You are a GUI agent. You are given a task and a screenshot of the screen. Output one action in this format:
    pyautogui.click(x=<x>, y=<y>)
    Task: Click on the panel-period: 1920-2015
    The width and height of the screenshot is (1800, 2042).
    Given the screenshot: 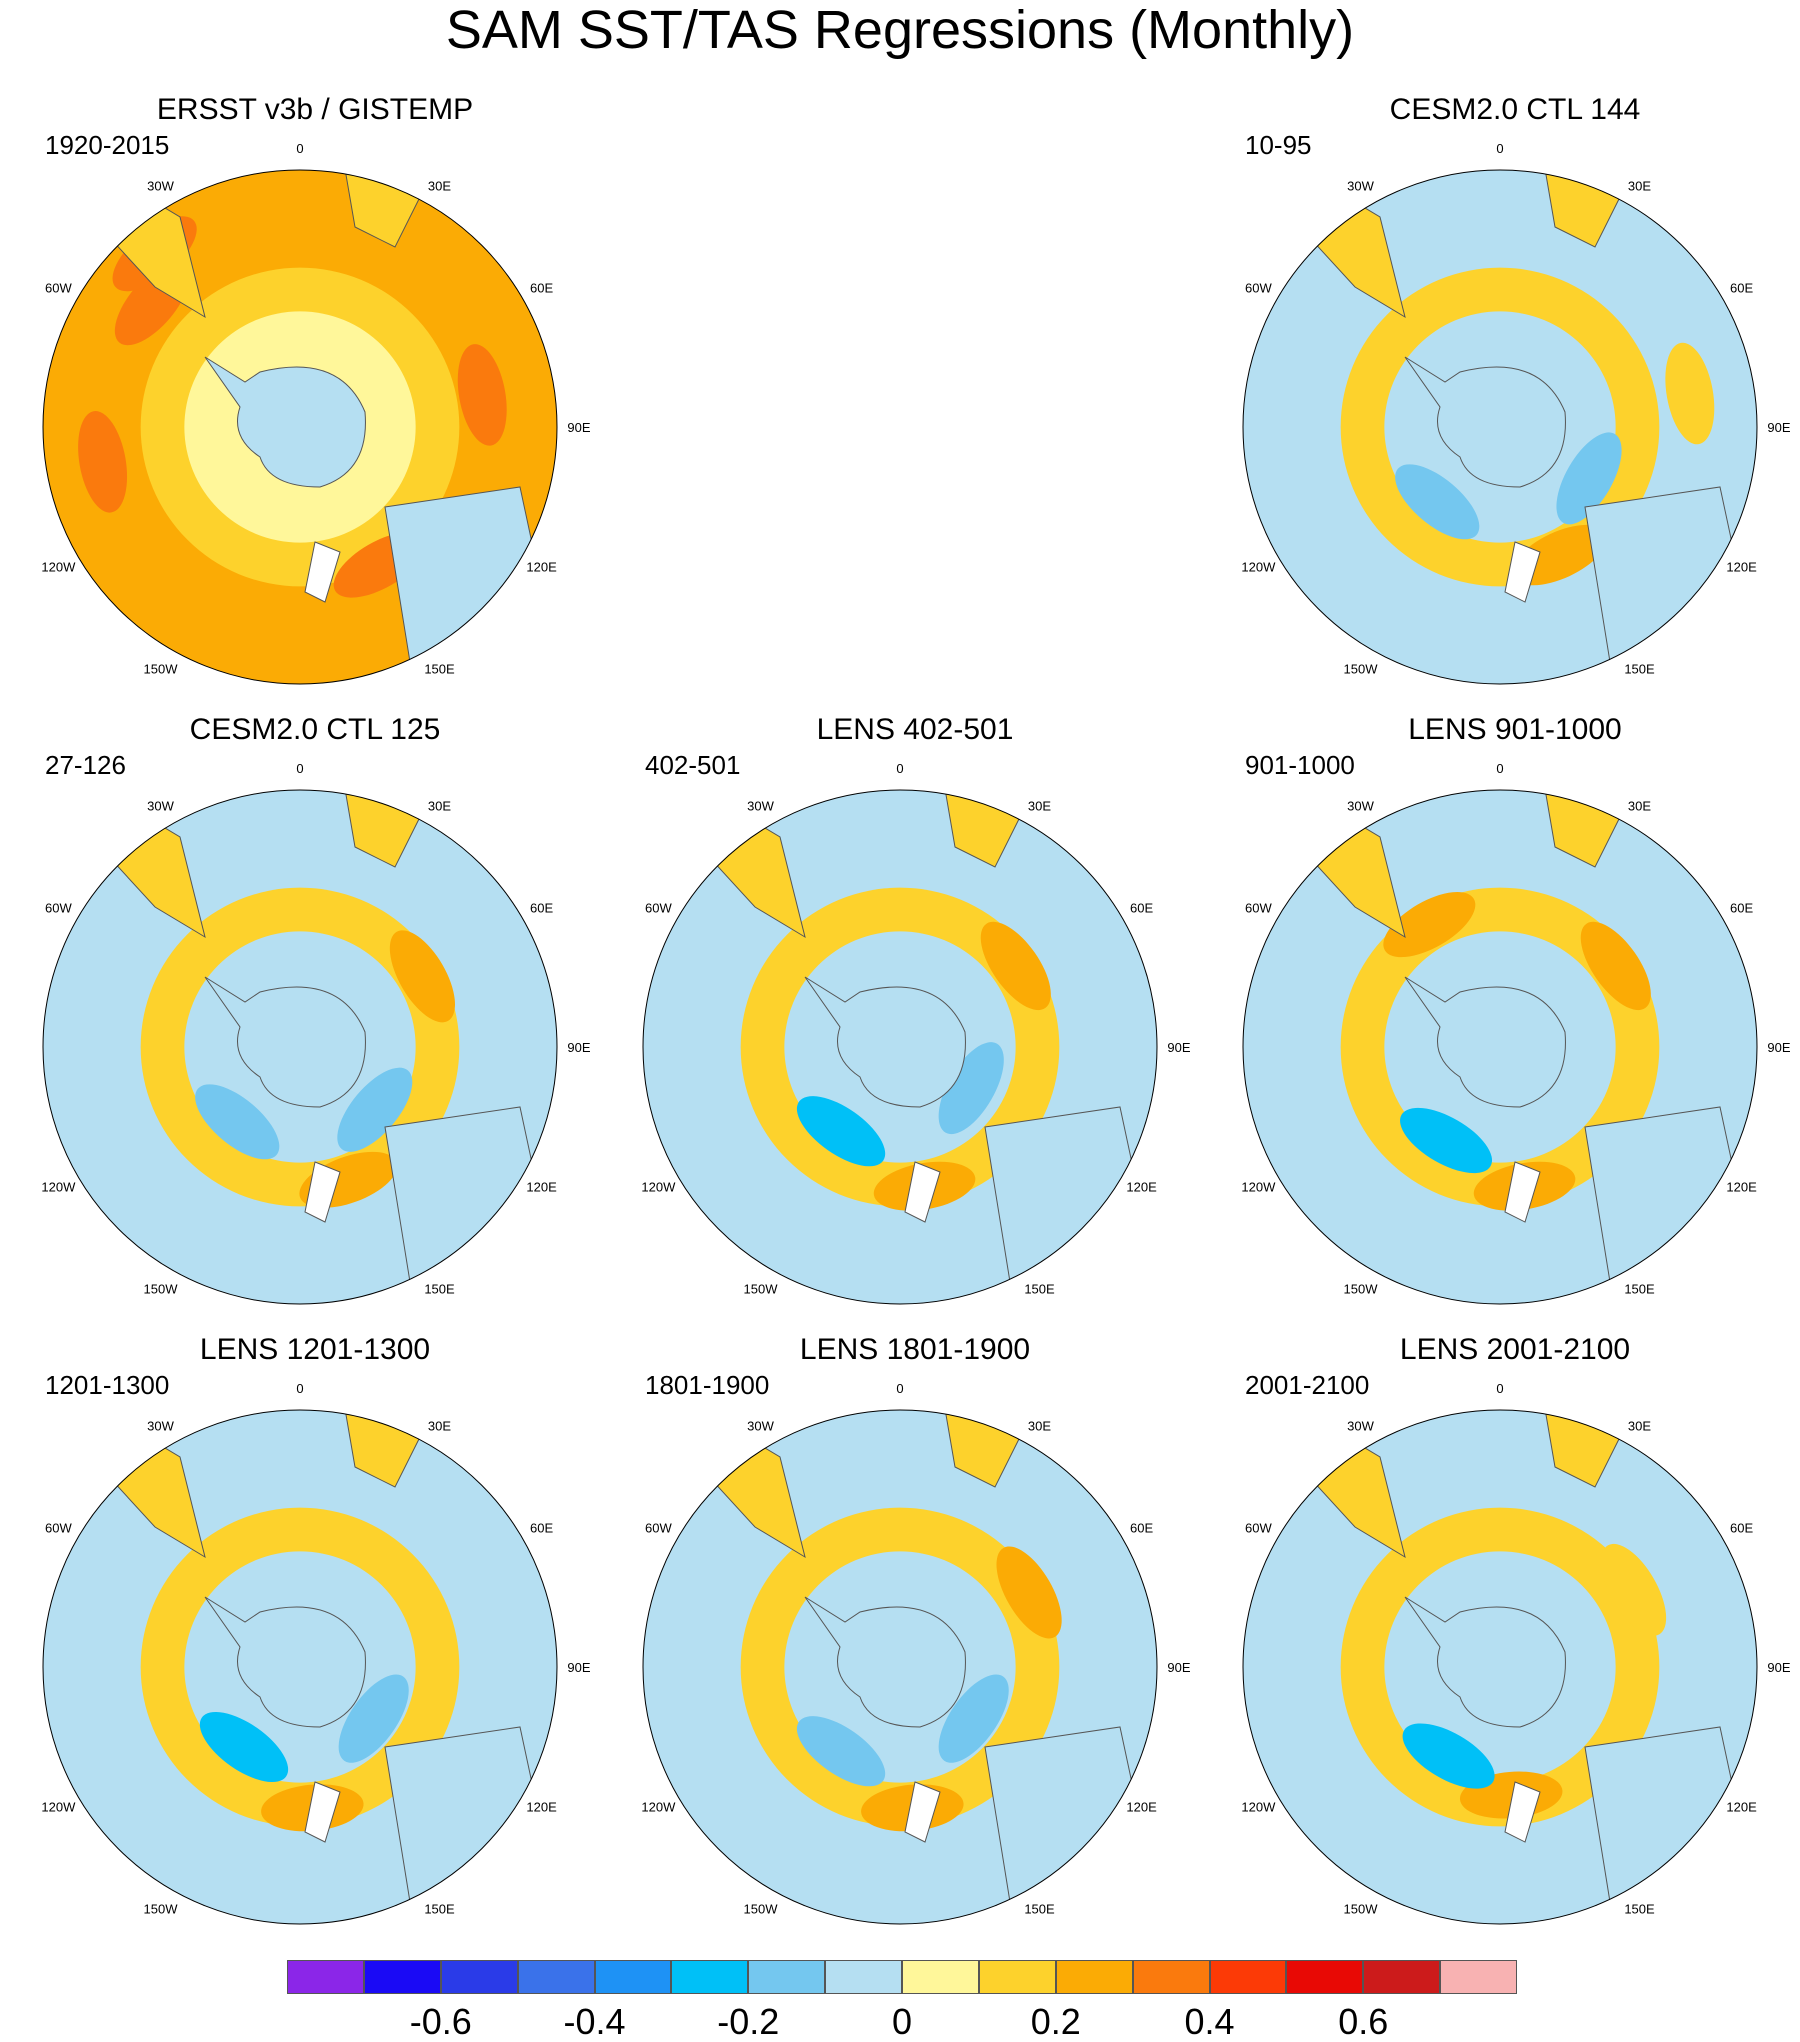 What is the action you would take?
    pyautogui.click(x=107, y=145)
    